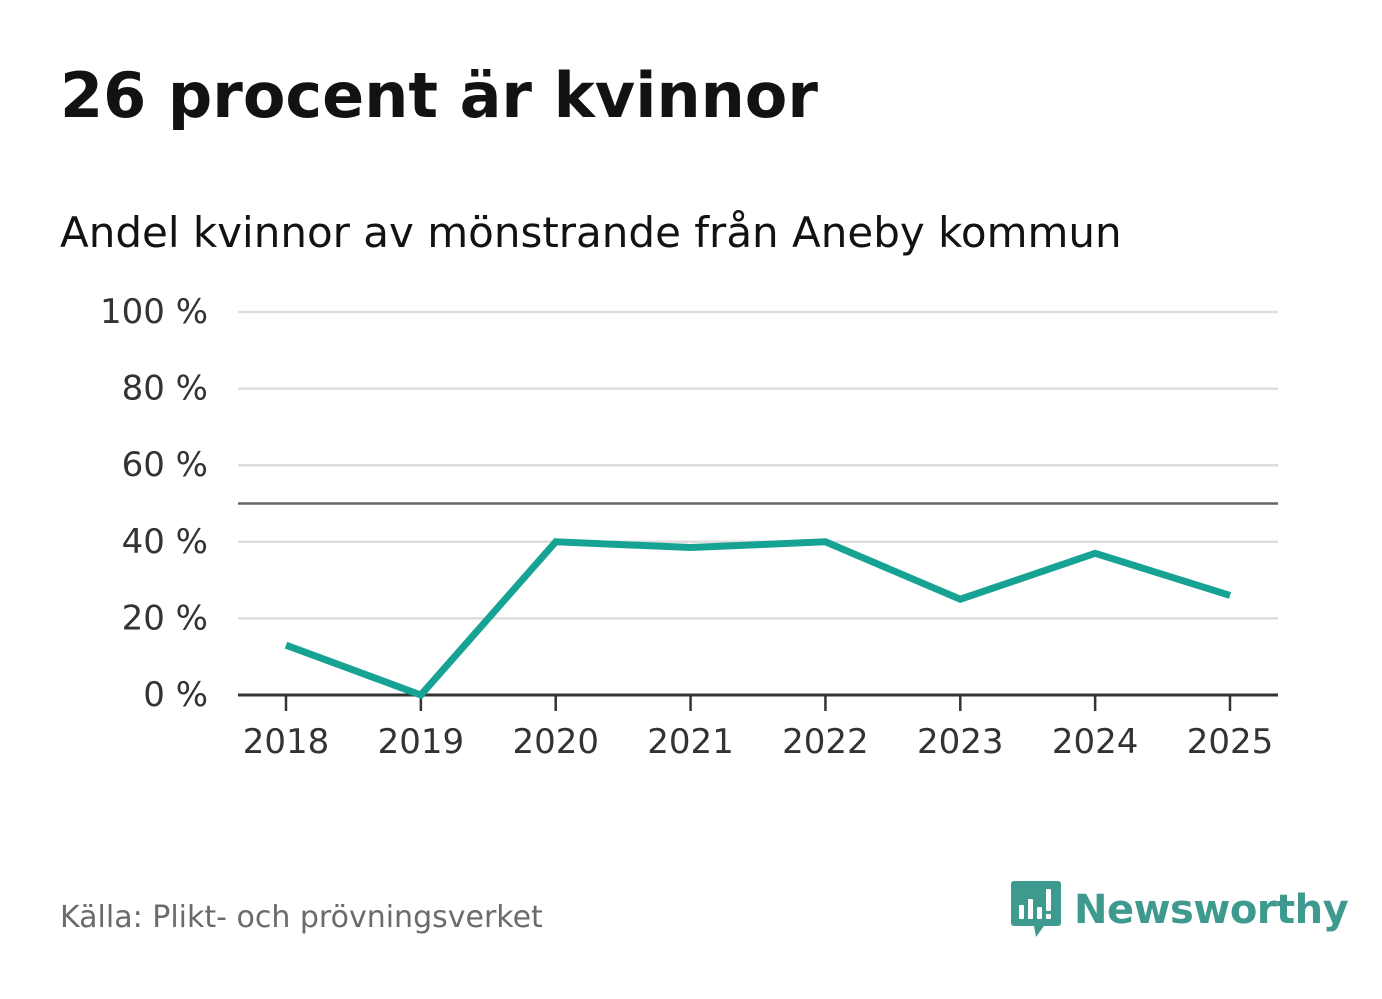 This screenshot has height=999, width=1382. I want to click on y-tick-label: 80 %, so click(165, 389).